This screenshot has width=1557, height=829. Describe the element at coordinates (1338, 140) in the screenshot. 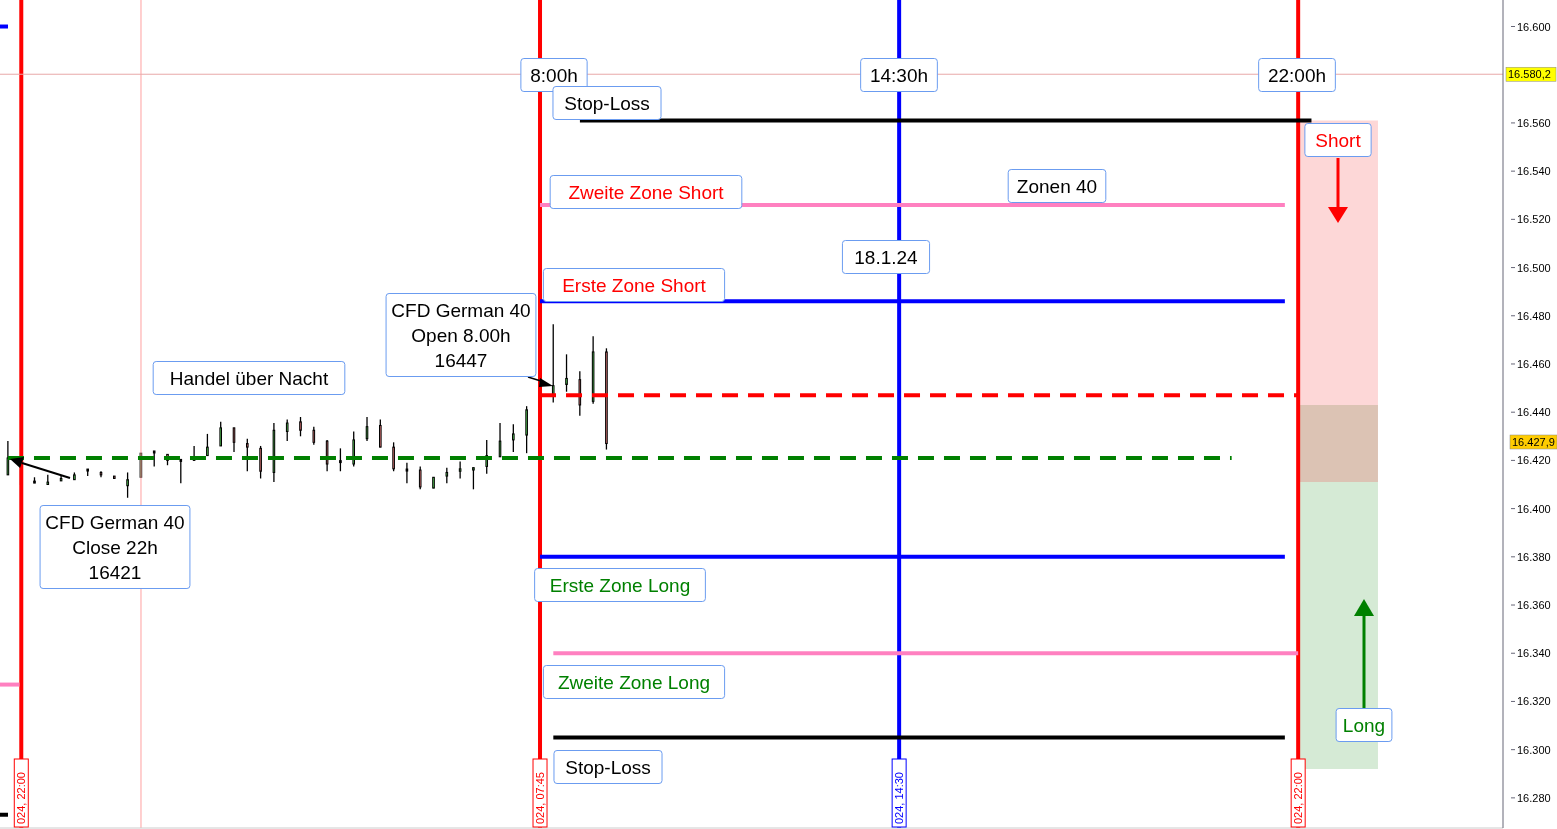

I see `annotation: Short` at that location.